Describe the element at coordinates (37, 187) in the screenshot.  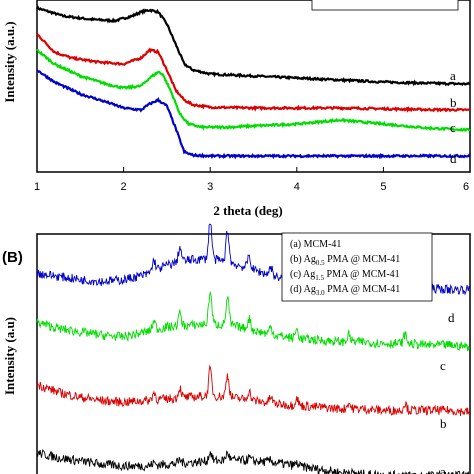
I see `panel-a-x-tick-label: 1` at that location.